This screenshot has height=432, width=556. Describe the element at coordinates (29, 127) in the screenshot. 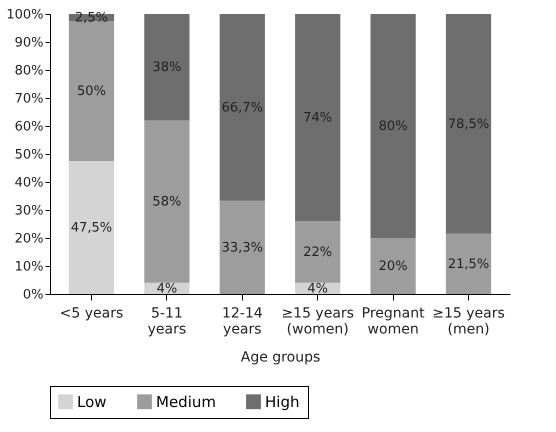

I see `y-tick-label: 60%` at that location.